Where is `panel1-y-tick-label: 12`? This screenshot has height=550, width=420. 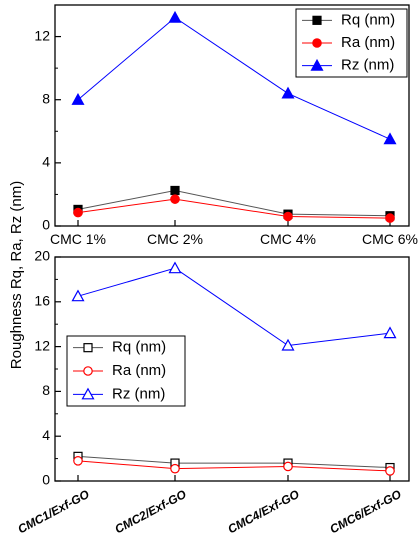 panel1-y-tick-label: 12 is located at coordinates (42, 35).